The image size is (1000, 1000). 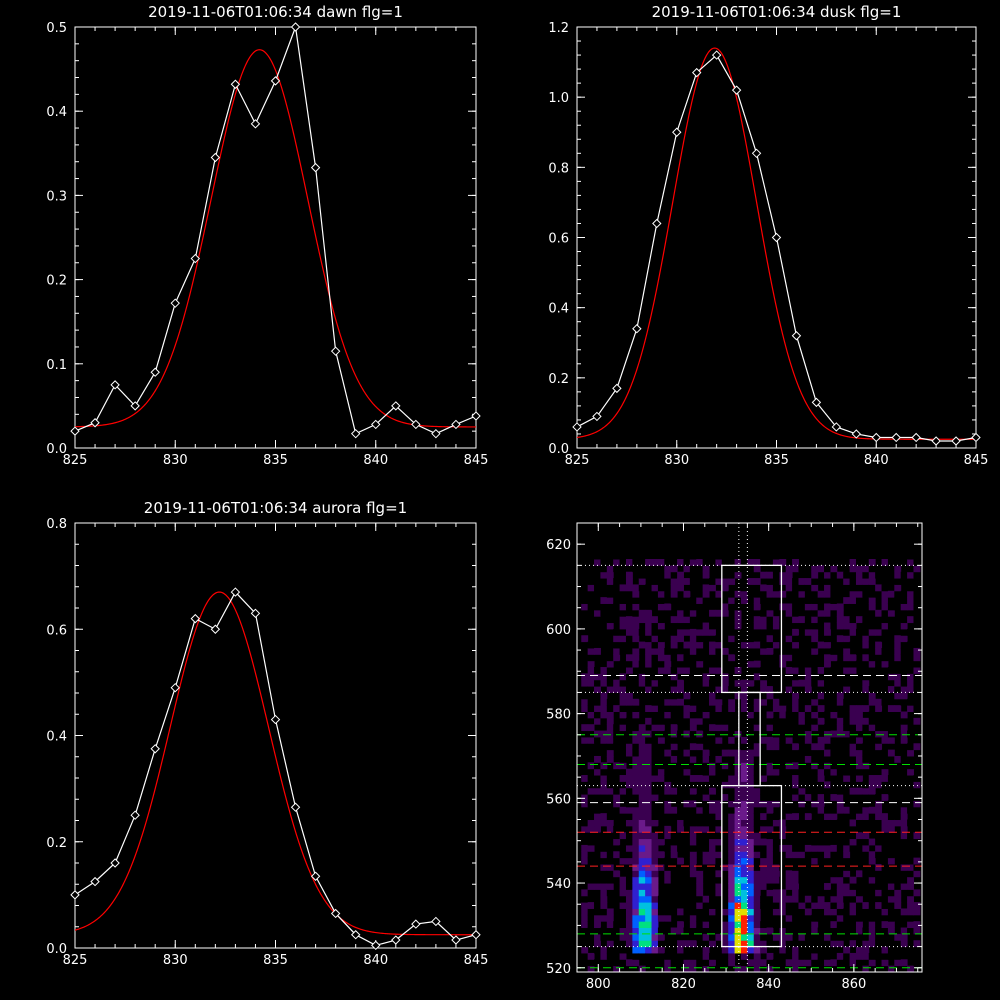 I want to click on data-point-marker, so click(x=456, y=424).